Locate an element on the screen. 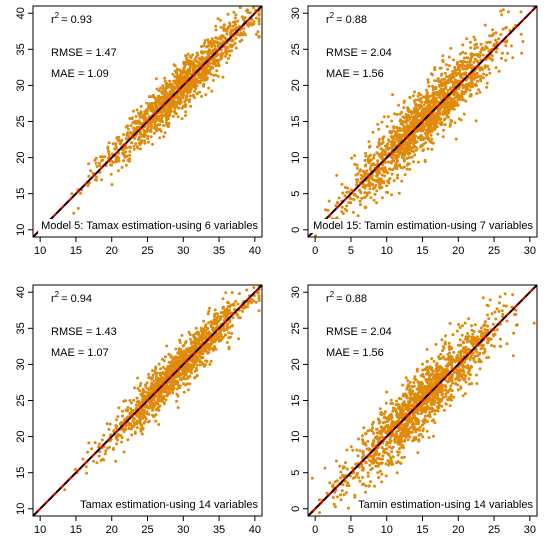  y-tick-label: 25 is located at coordinates (21, 400).